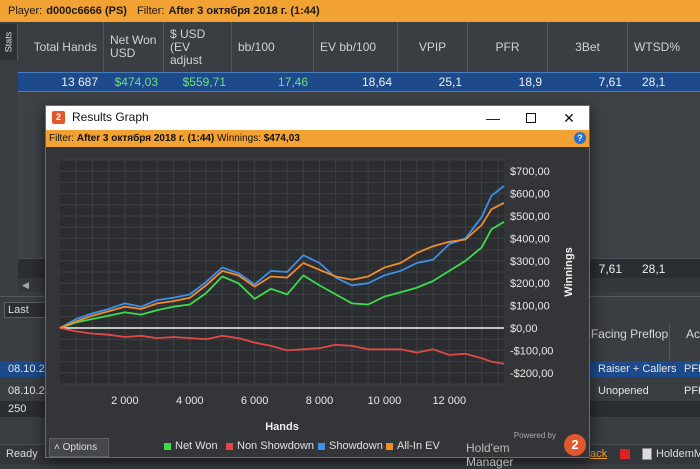 This screenshot has height=469, width=700. Describe the element at coordinates (25, 285) in the screenshot. I see `scroll-left-arrow-icon: ◀` at that location.